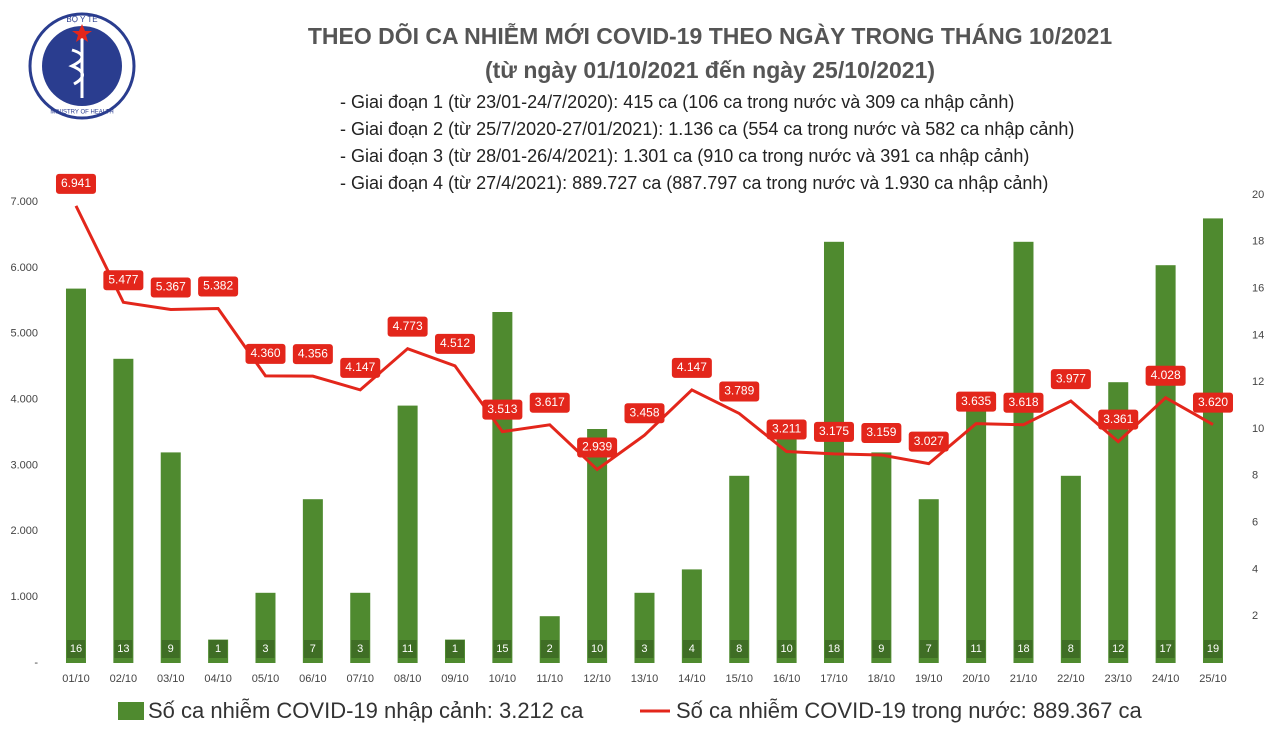  What do you see at coordinates (549, 679) in the screenshot?
I see `x-tick-label: 11/10` at bounding box center [549, 679].